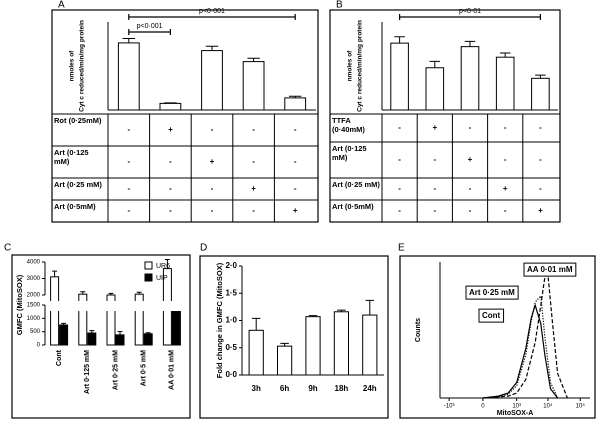 The width and height of the screenshot is (600, 426). What do you see at coordinates (39, 346) in the screenshot?
I see `y-tick-label: 0` at bounding box center [39, 346].